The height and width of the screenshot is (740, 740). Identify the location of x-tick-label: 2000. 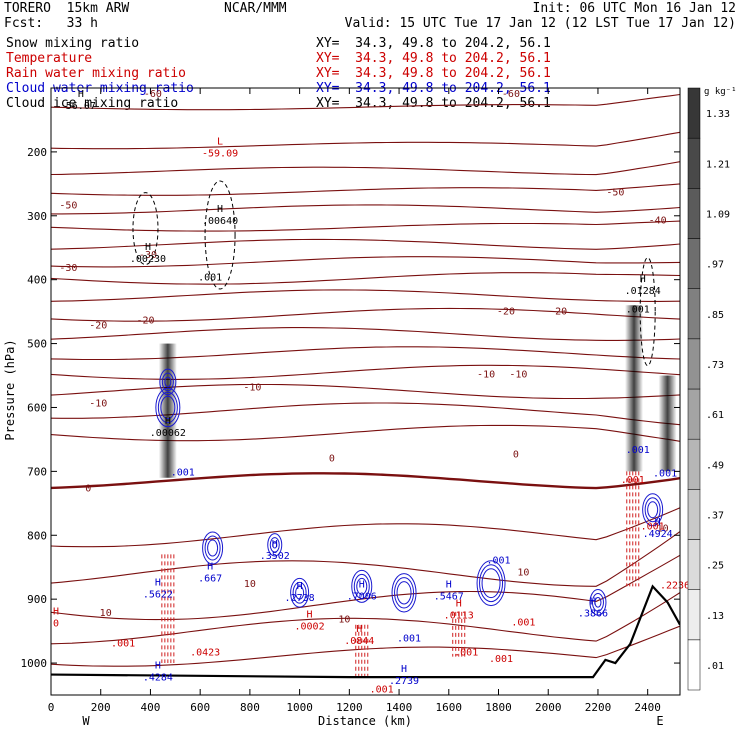
(548, 707).